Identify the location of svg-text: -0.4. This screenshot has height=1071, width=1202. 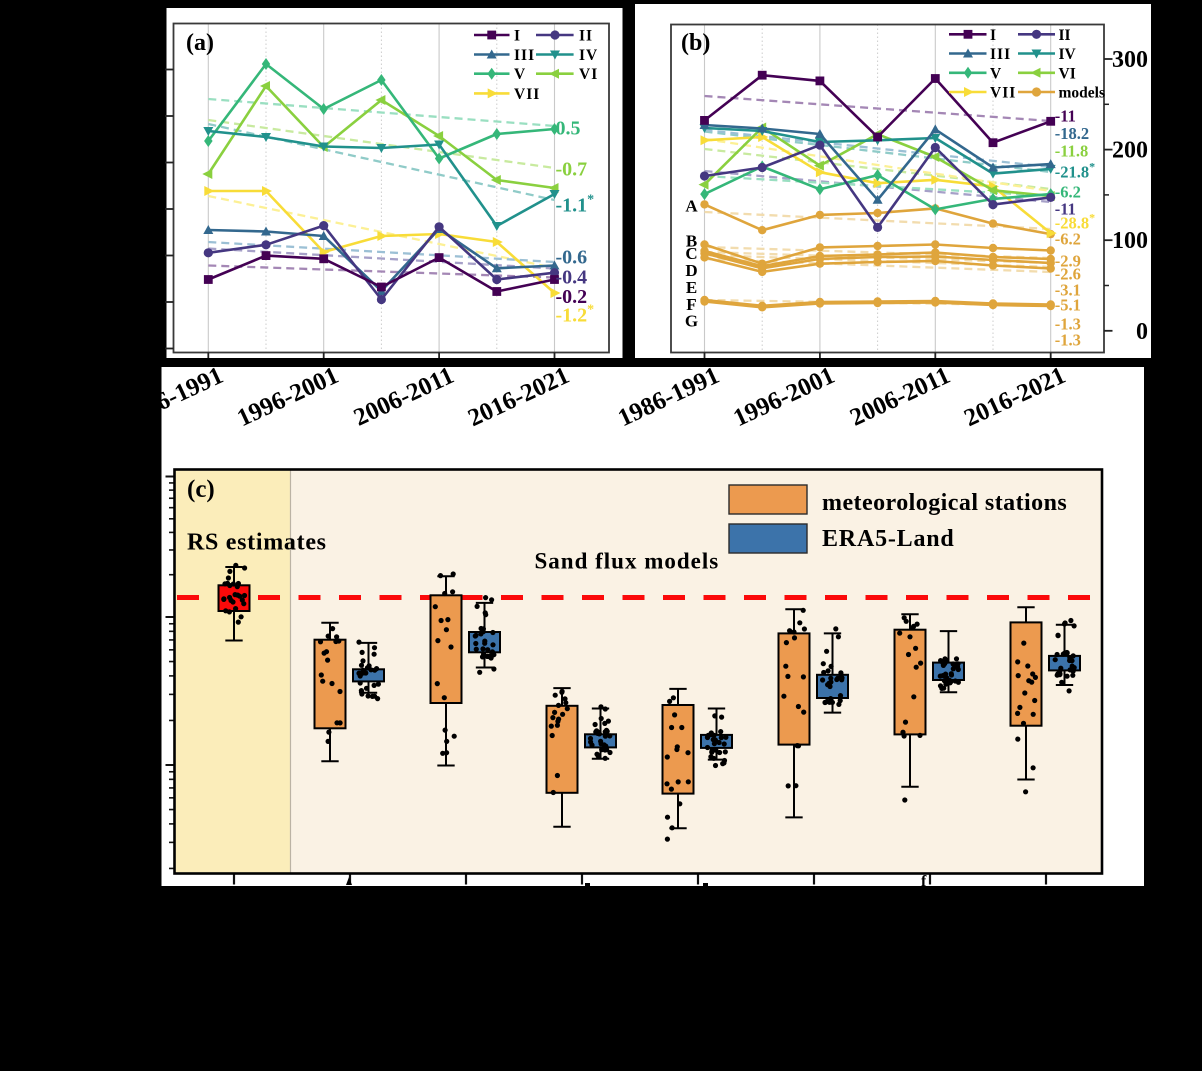
(572, 278).